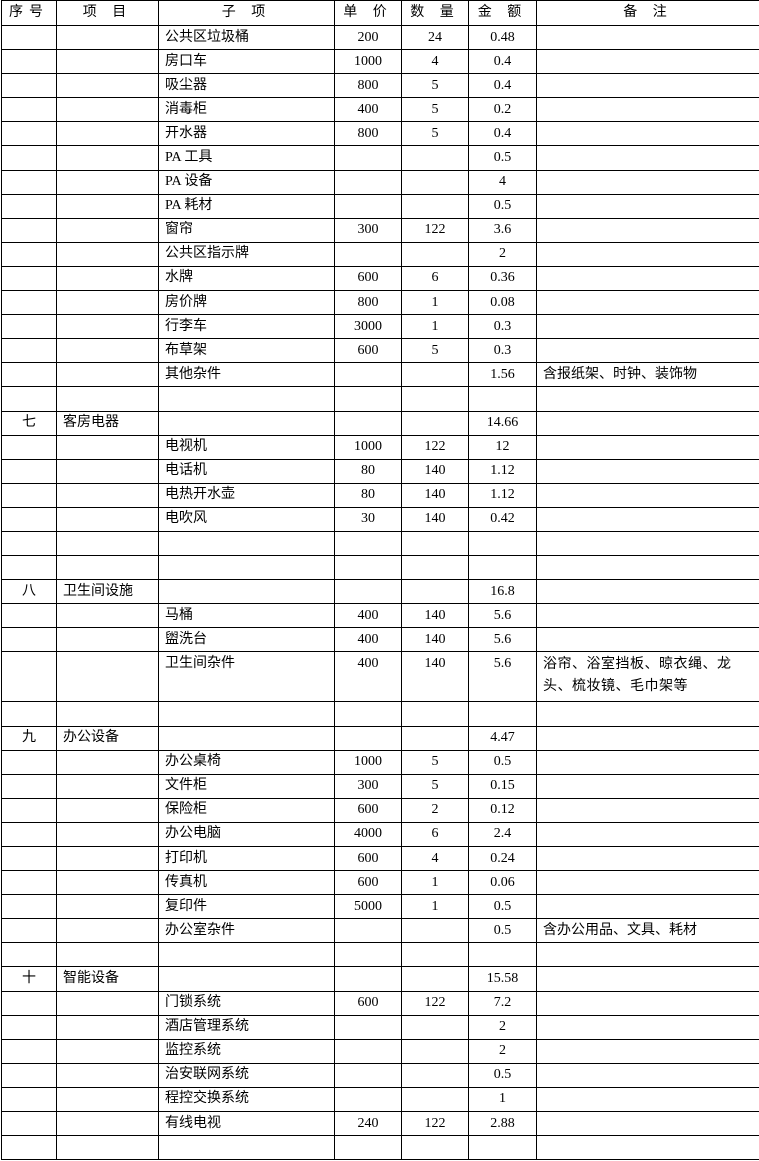  I want to click on table-row: 有线电视 240 122 2.88, so click(380, 1124).